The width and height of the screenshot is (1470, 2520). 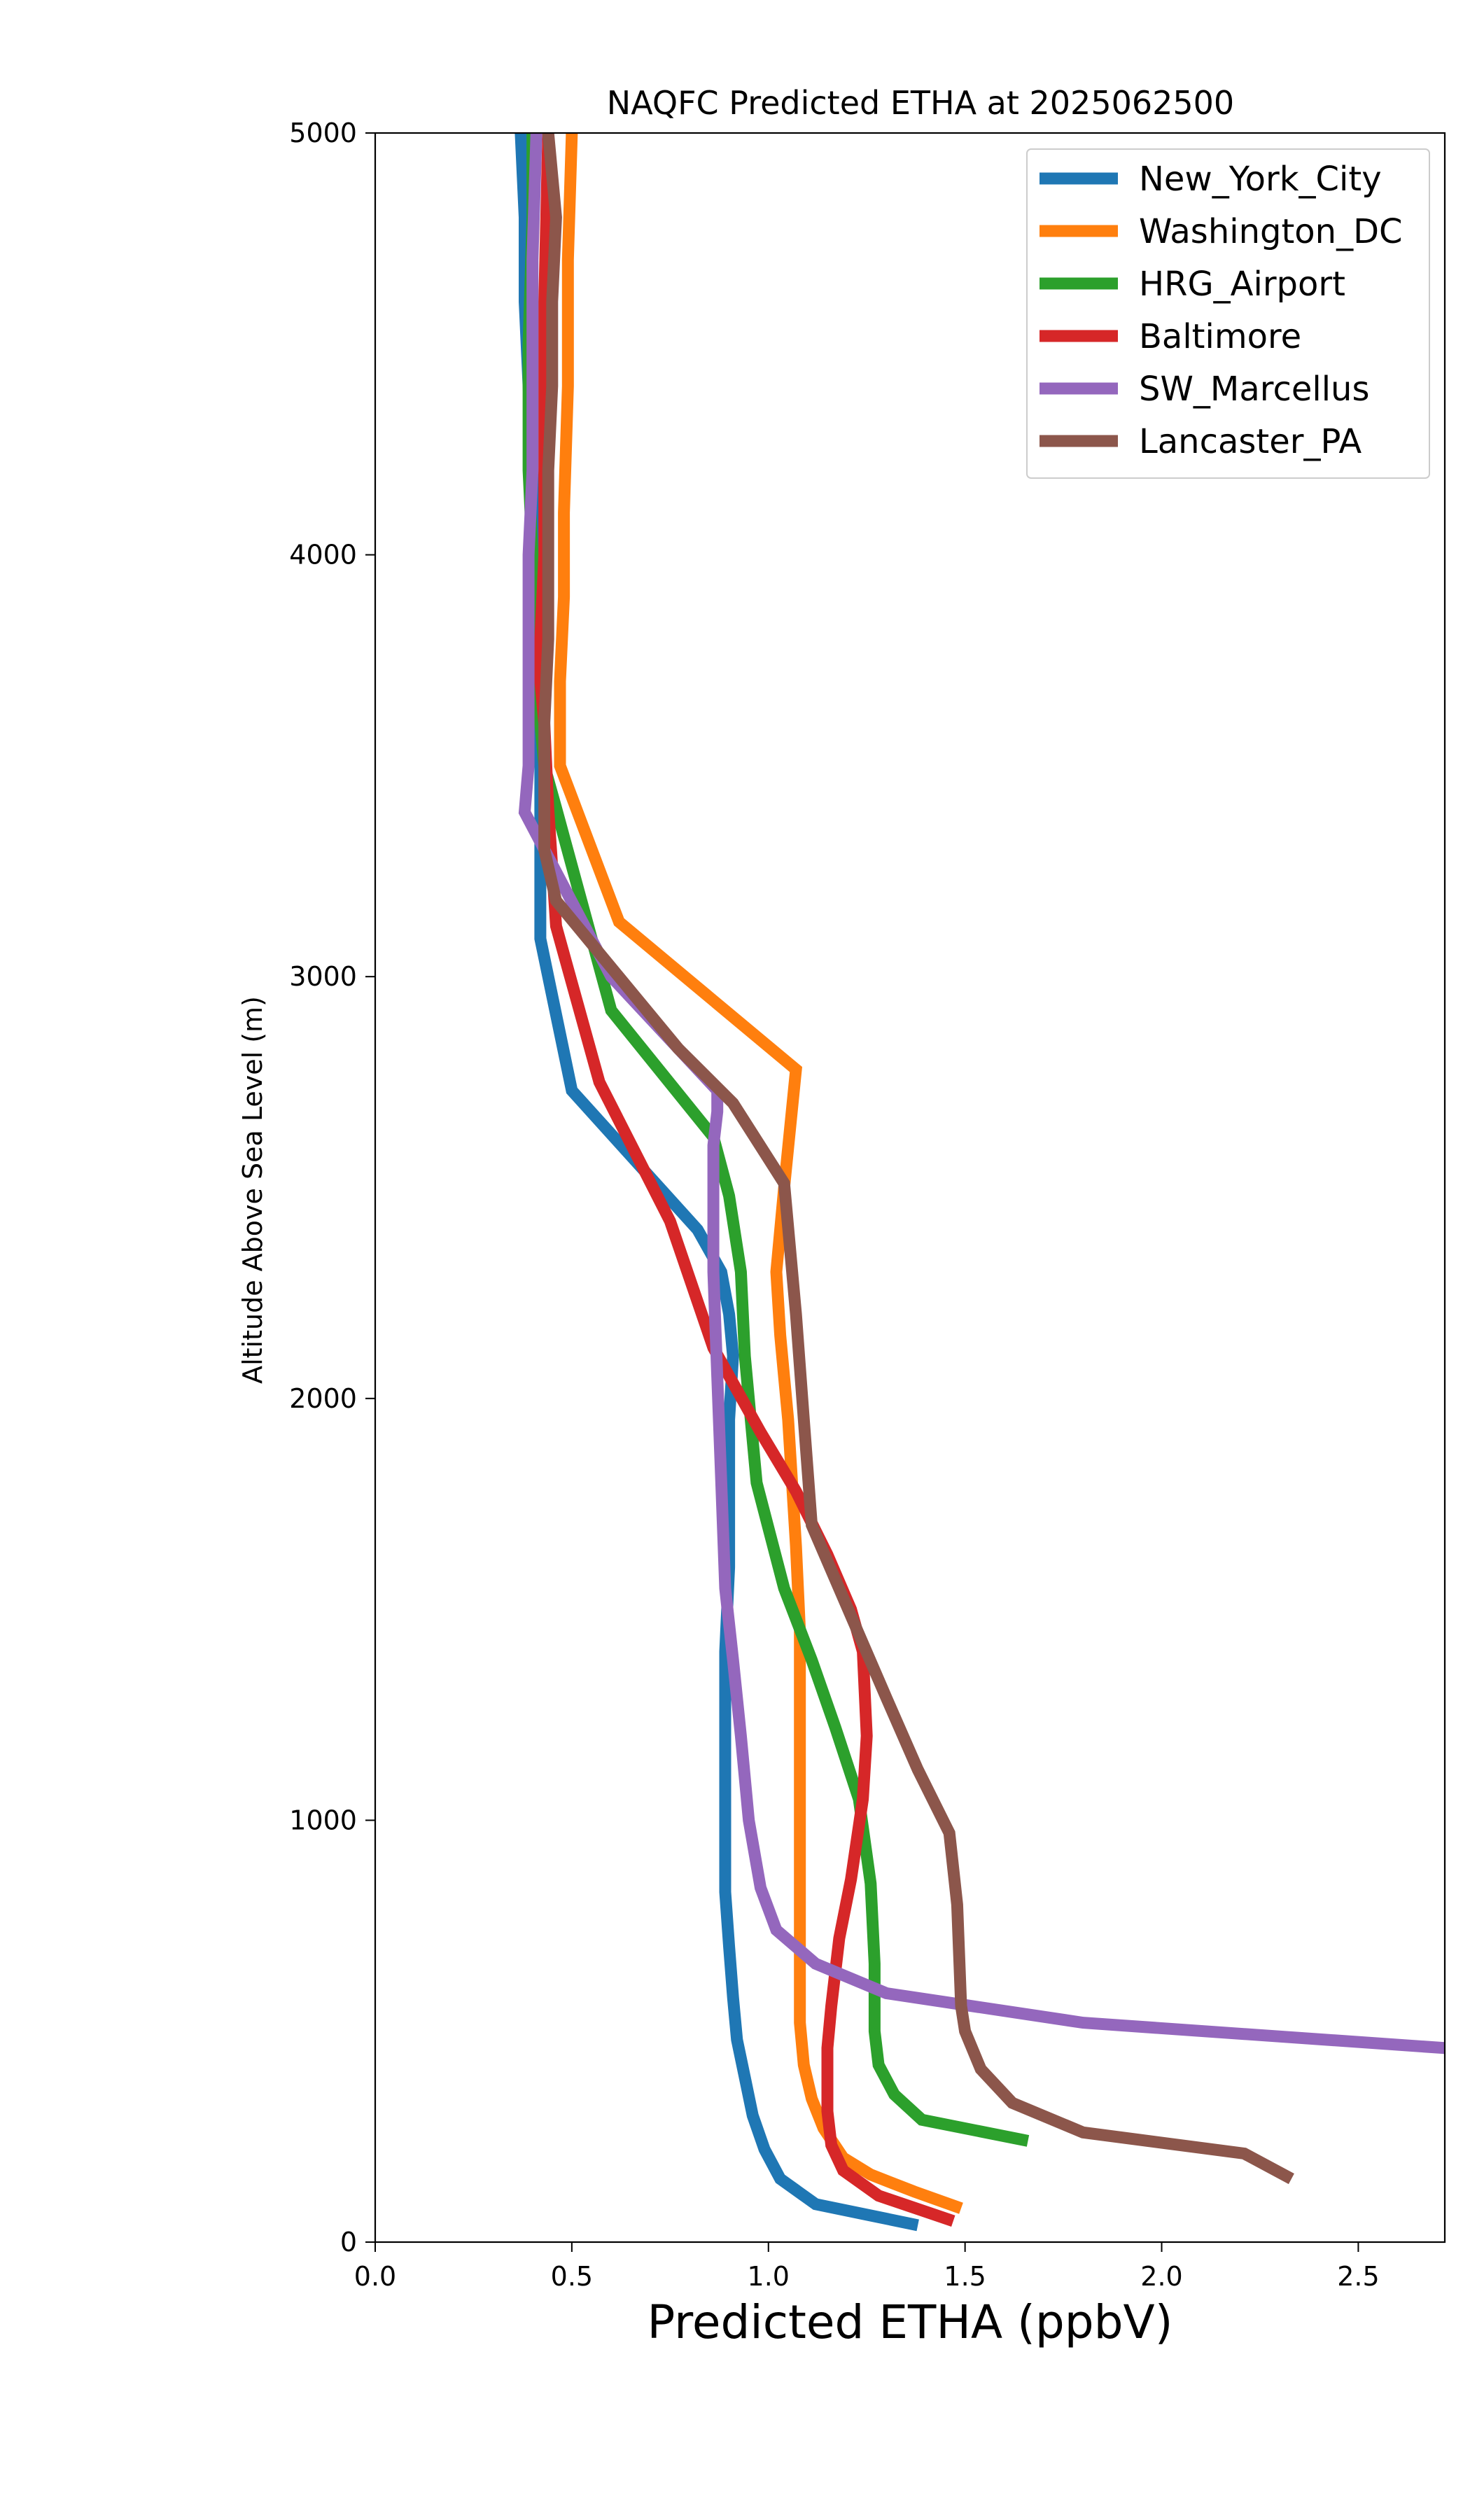 What do you see at coordinates (1220, 336) in the screenshot?
I see `legend-label-Baltimore: Baltimore` at bounding box center [1220, 336].